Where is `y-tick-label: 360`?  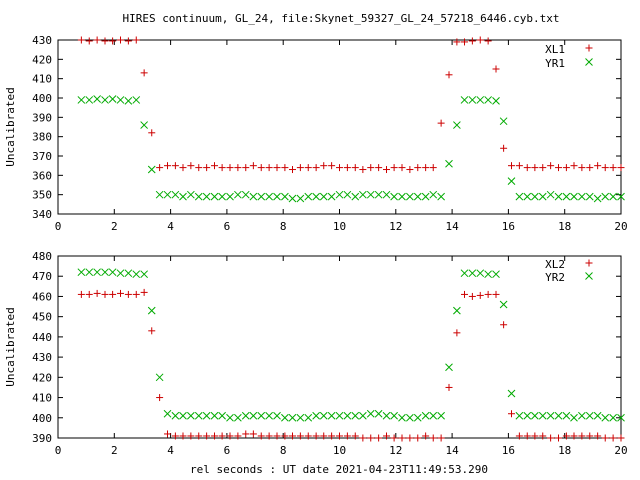
y-tick-label: 360 is located at coordinates (42, 175).